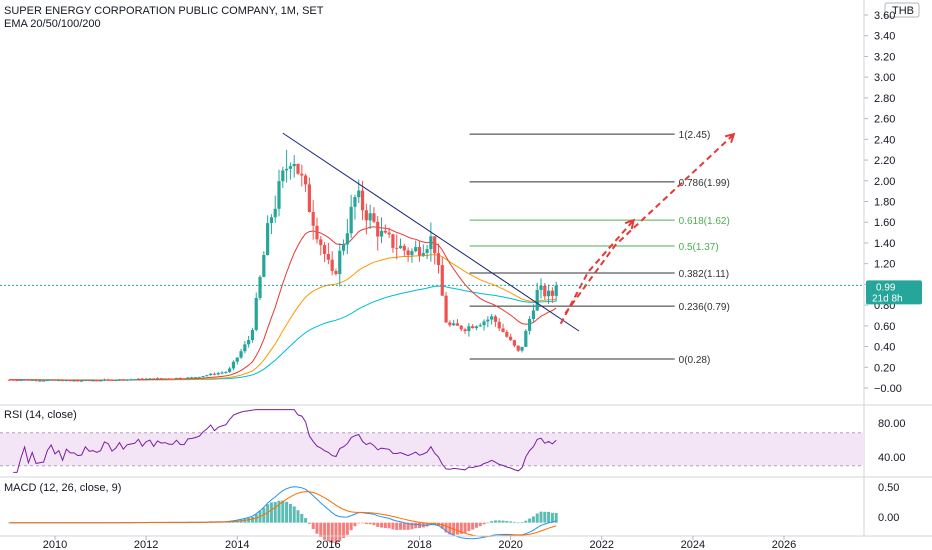  I want to click on currency-badge: THB, so click(902, 10).